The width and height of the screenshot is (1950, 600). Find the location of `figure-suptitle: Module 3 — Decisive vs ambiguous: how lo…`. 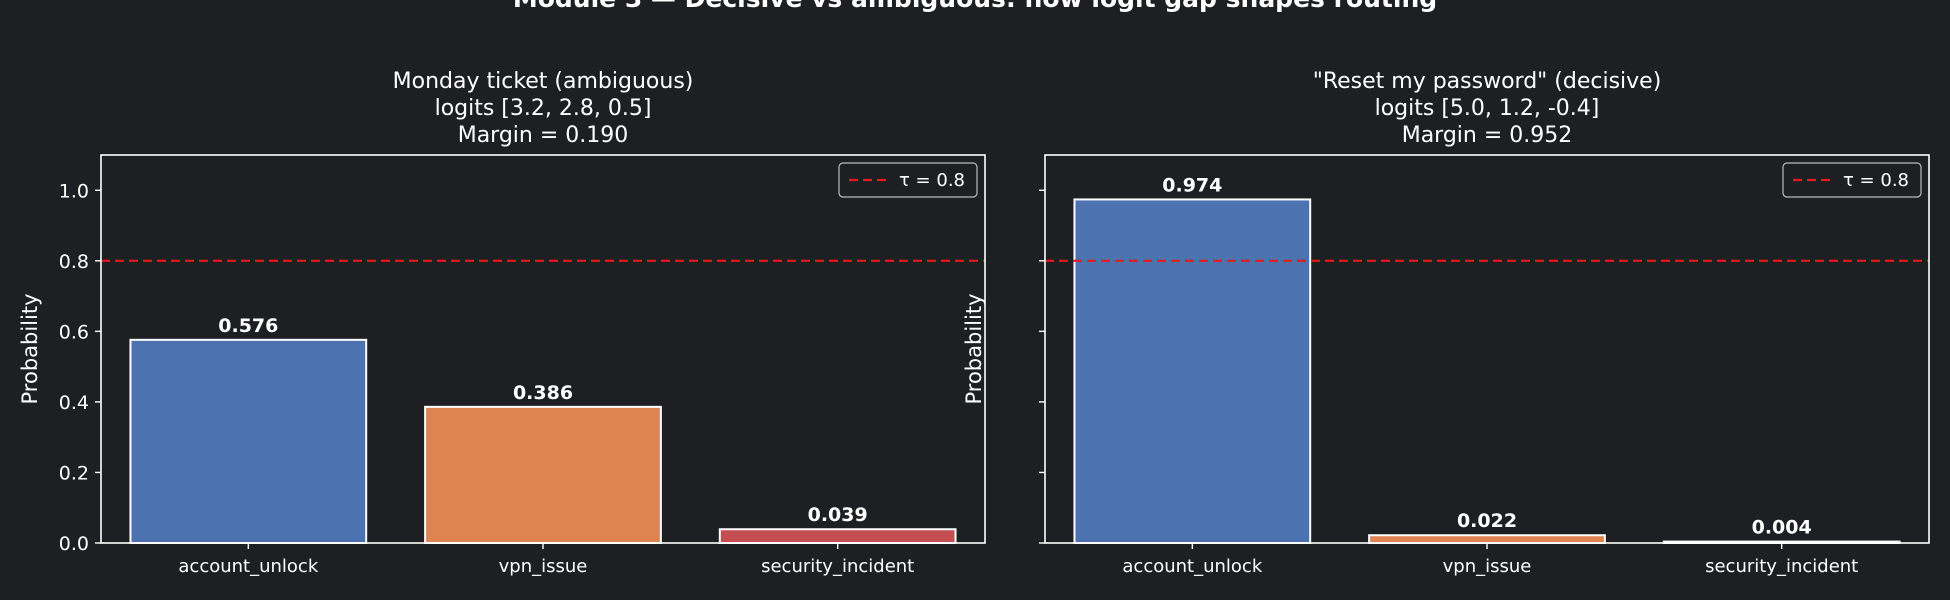

figure-suptitle: Module 3 — Decisive vs ambiguous: how lo… is located at coordinates (975, 6).